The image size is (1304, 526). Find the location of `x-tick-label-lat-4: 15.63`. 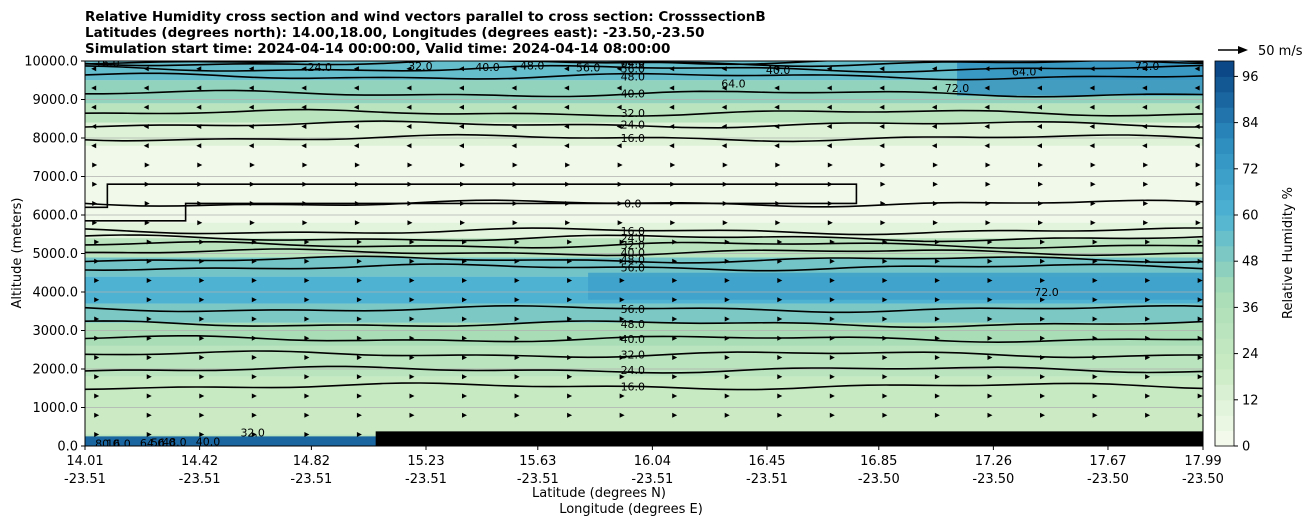

x-tick-label-lat-4: 15.63 is located at coordinates (537, 461).